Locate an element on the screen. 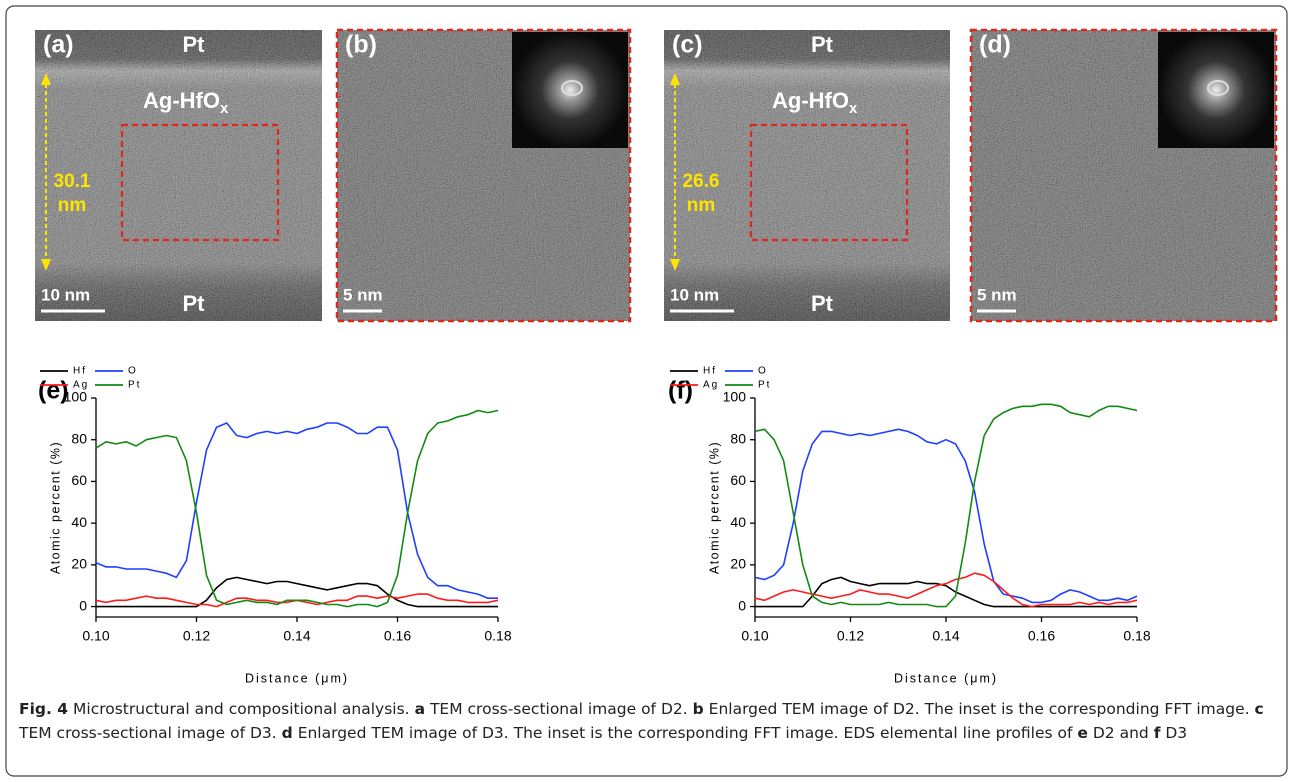  caption-ref: b is located at coordinates (698, 709).